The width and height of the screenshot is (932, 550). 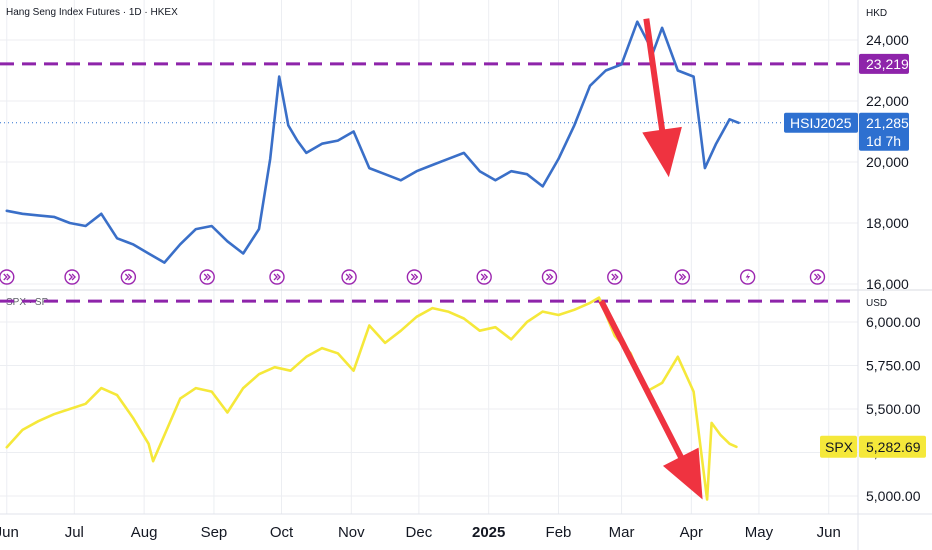 I want to click on top-price-axis: 24,000 22,000 20,000 18,000 16,000, so click(x=887, y=162).